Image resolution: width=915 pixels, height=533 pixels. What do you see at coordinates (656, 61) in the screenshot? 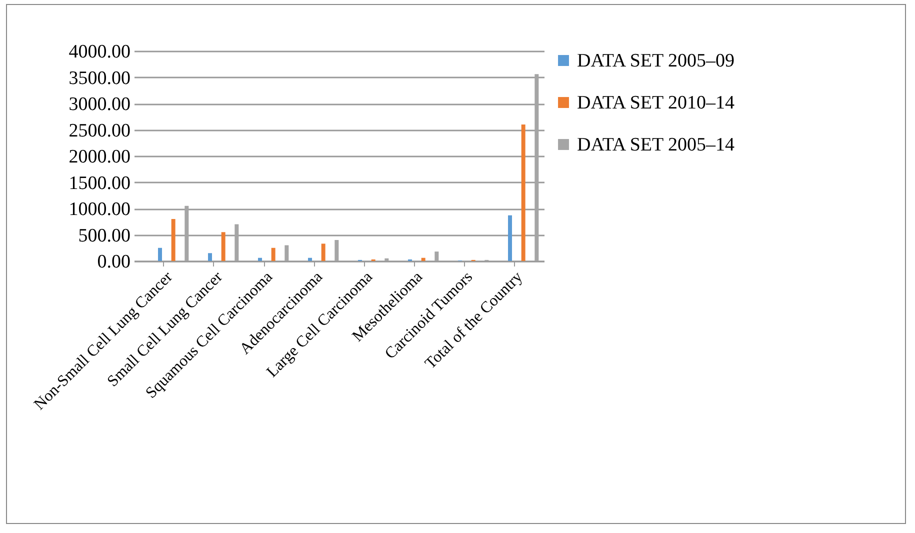
I see `legend-label: DATA SET 2005–09` at bounding box center [656, 61].